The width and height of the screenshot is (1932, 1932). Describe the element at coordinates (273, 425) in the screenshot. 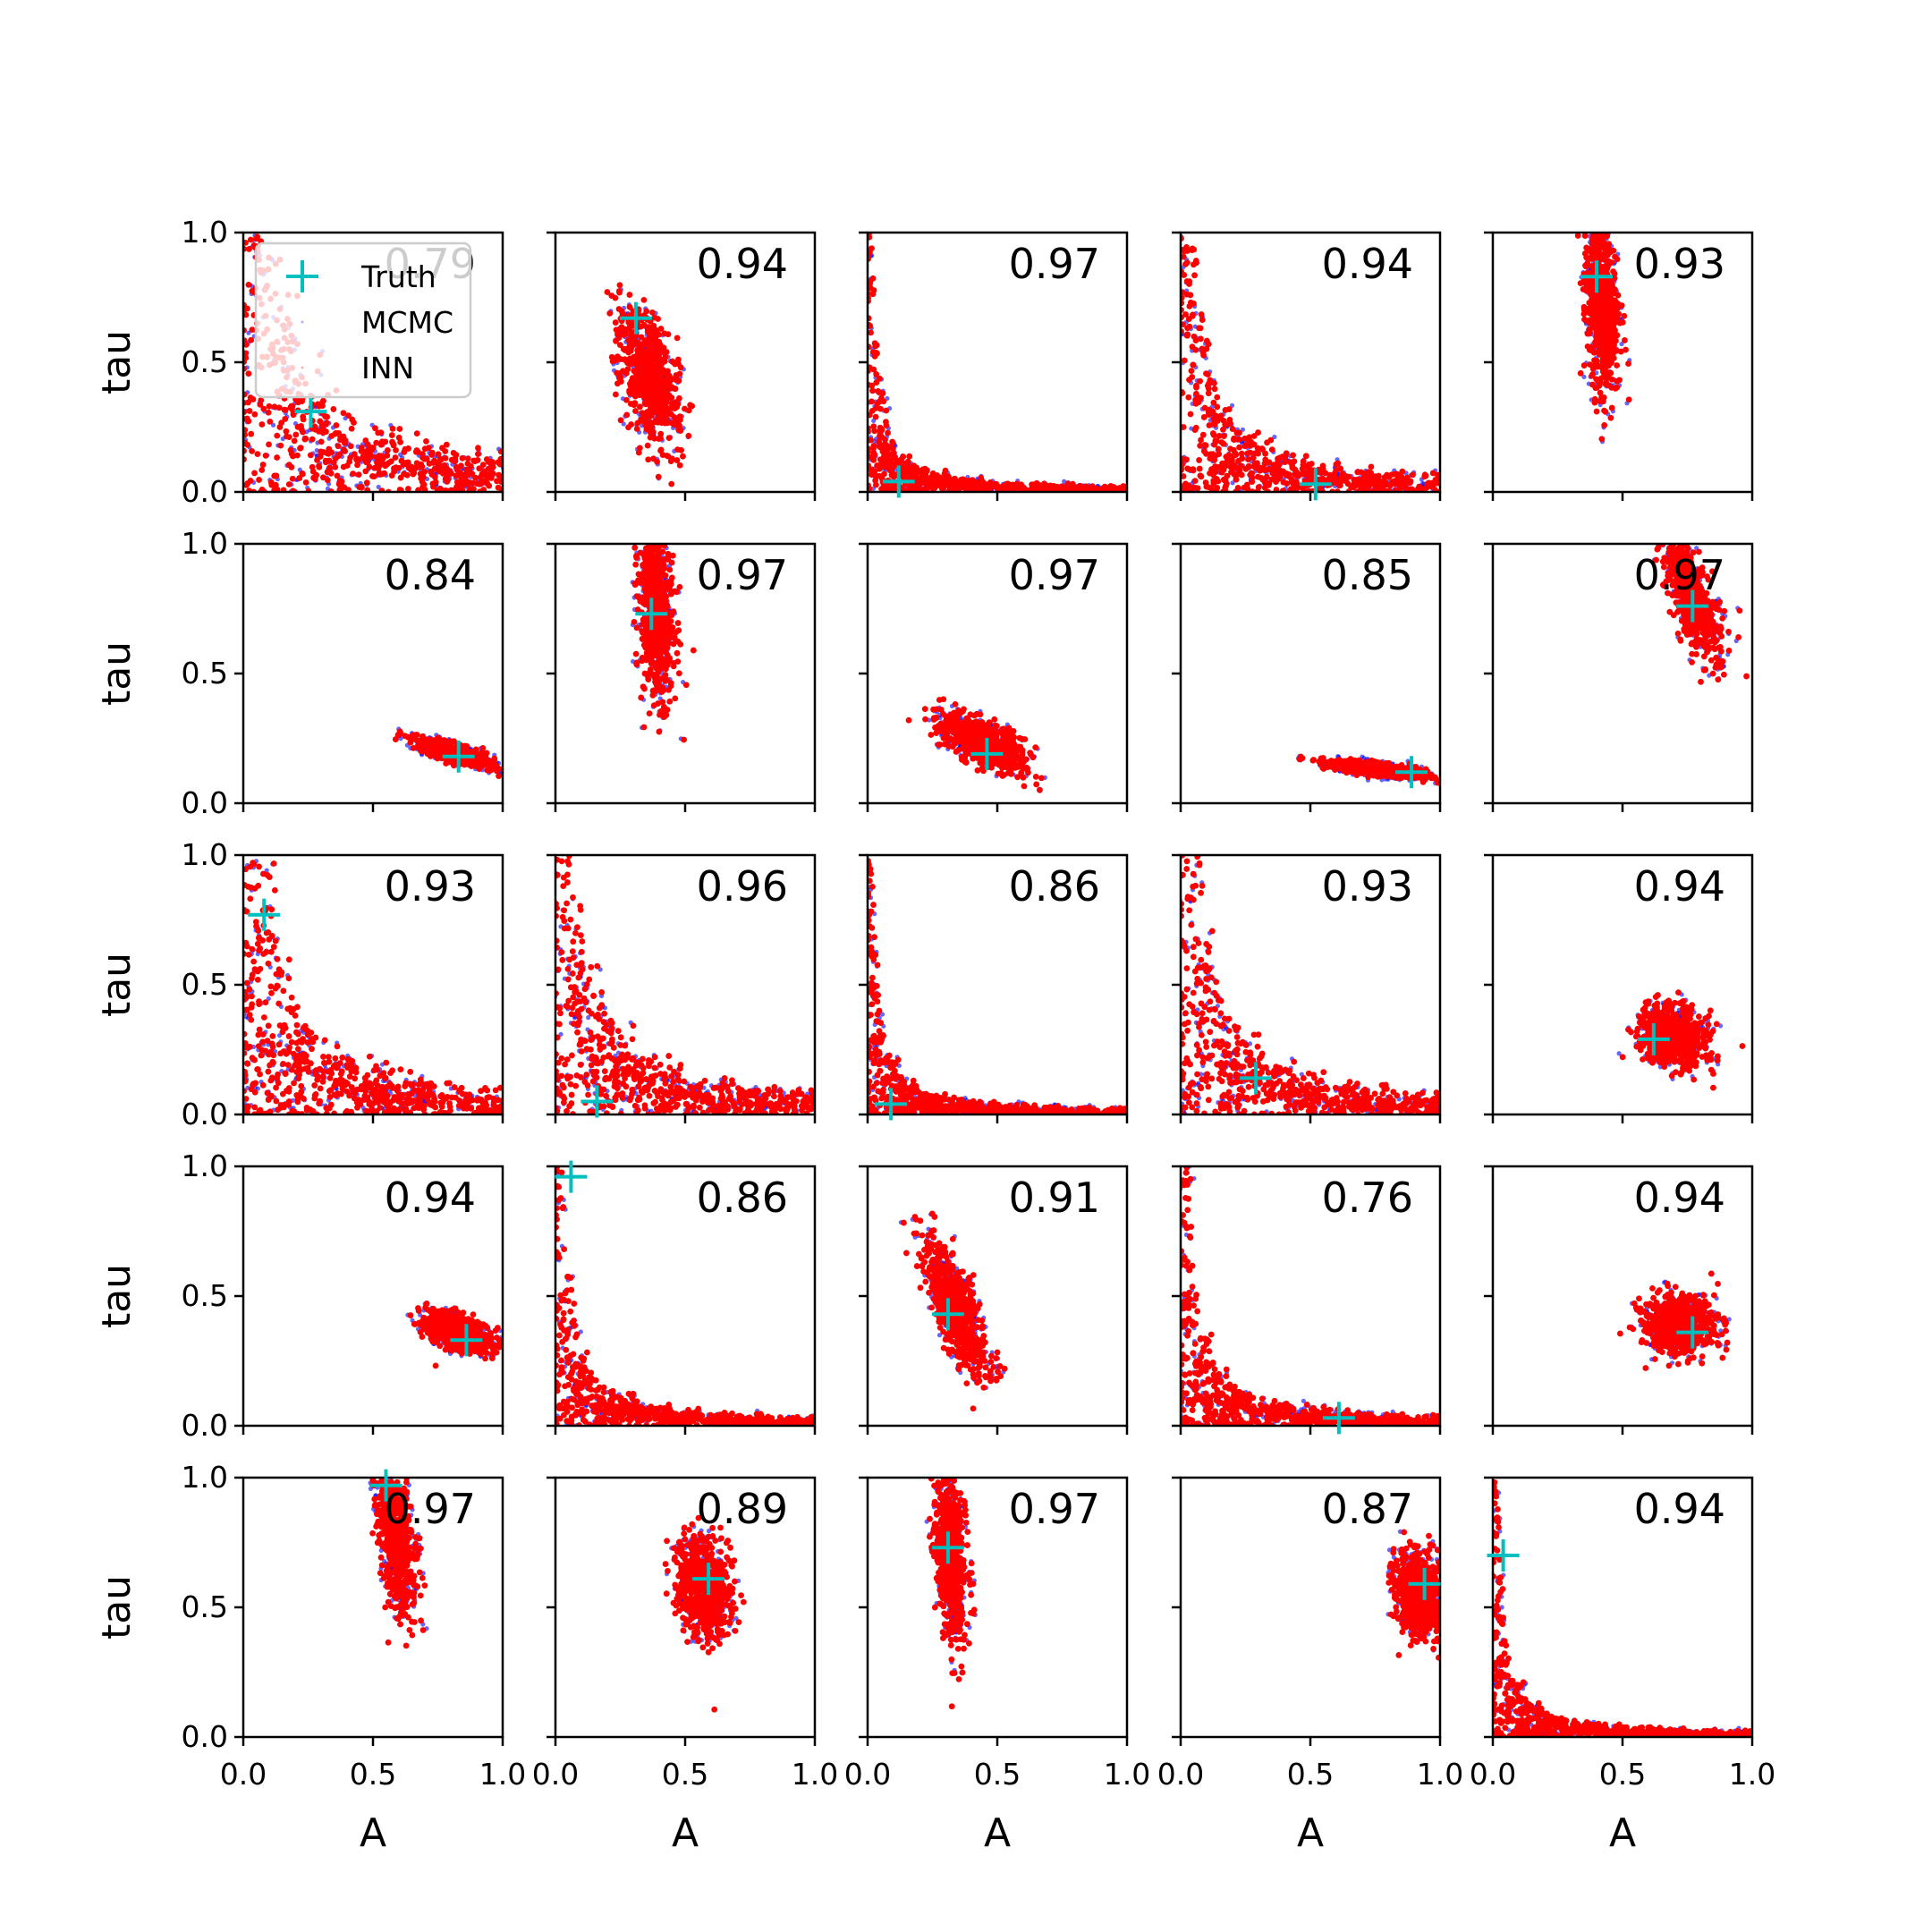

I see `mcmc-point` at that location.